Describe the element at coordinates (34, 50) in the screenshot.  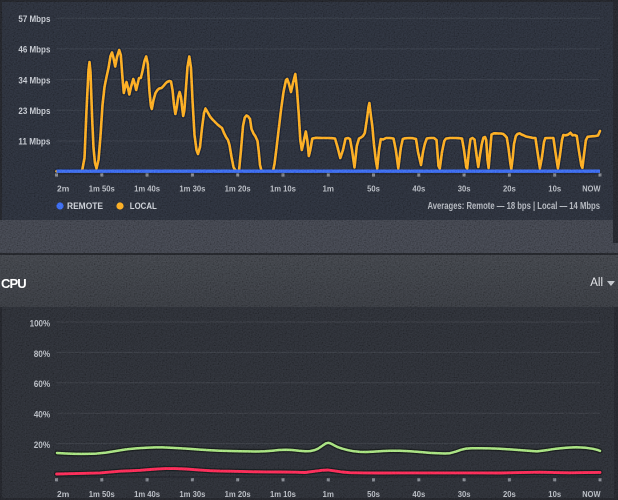
I see `svg-text: 46 Mbps` at that location.